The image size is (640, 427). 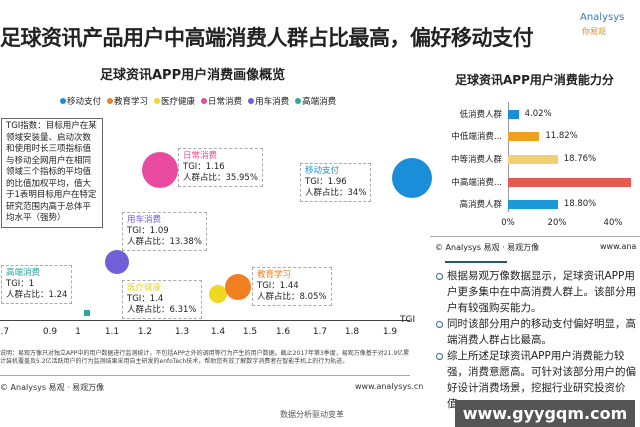 I want to click on bubble-legend: 移动支付 教育学习 医疗健康 日常消费 用车消费 高端消费, so click(x=198, y=101).